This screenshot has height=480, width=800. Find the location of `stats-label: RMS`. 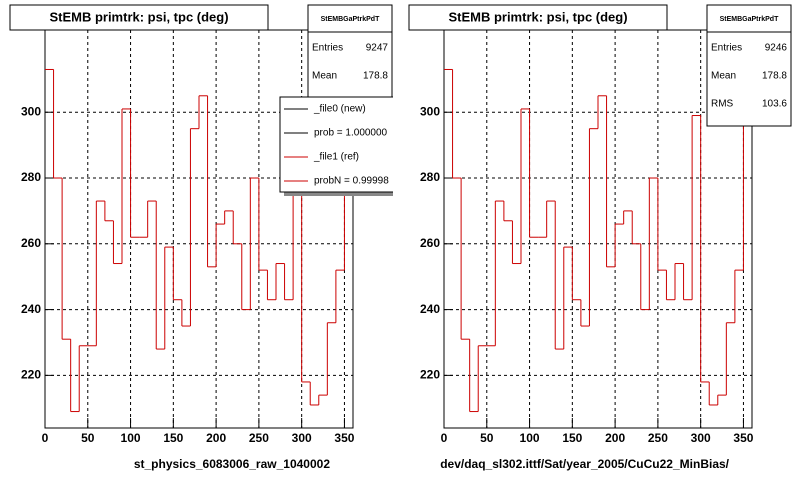

stats-label: RMS is located at coordinates (722, 104).